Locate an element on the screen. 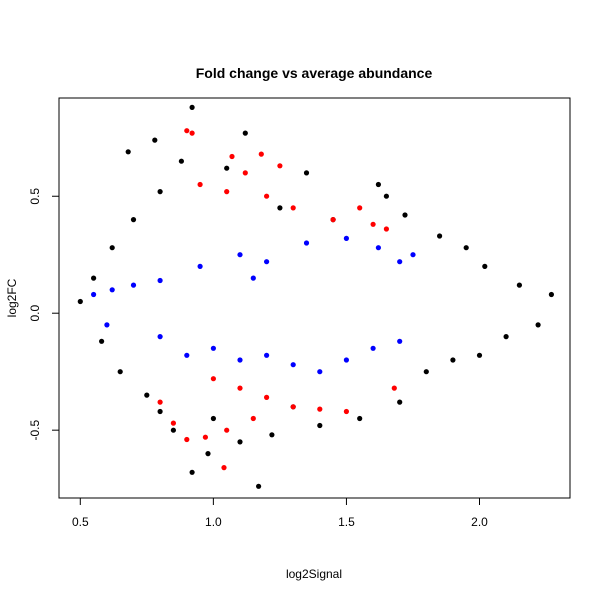  x-tick-label: 0.5 is located at coordinates (80, 522).